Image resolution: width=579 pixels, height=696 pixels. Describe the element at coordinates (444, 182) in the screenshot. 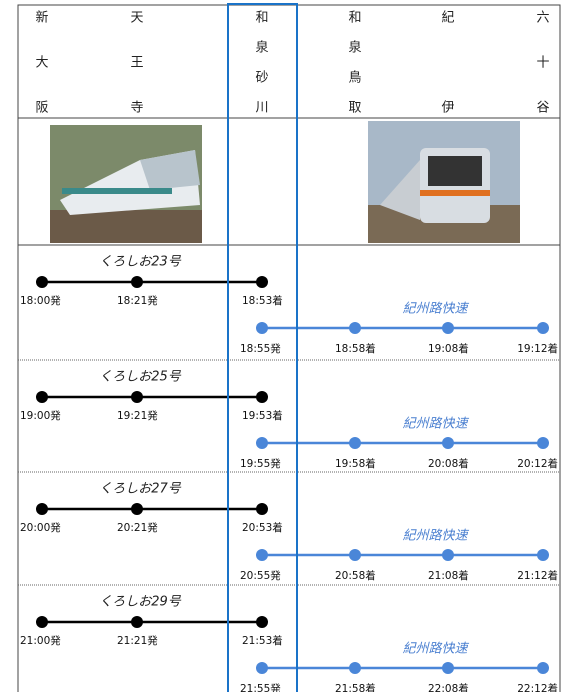

I see `rapid-train-photo` at that location.